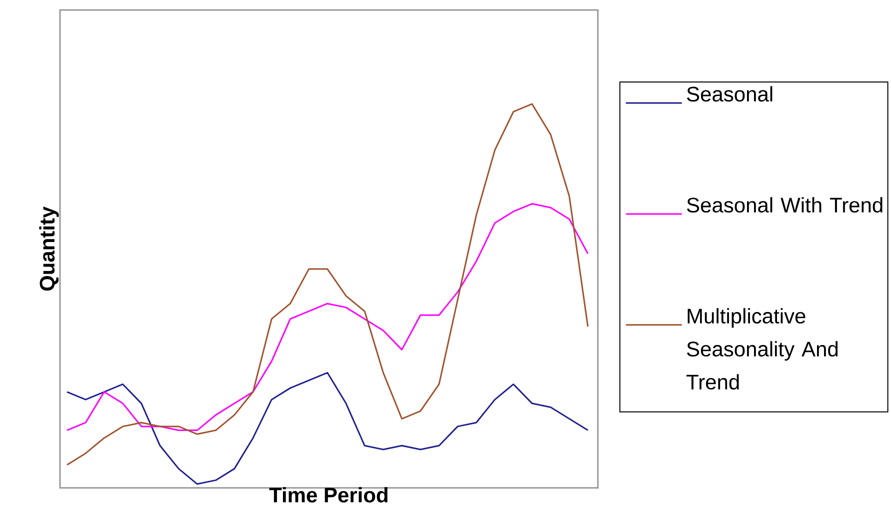  What do you see at coordinates (784, 205) in the screenshot?
I see `legend-label: Seasonal With Trend` at bounding box center [784, 205].